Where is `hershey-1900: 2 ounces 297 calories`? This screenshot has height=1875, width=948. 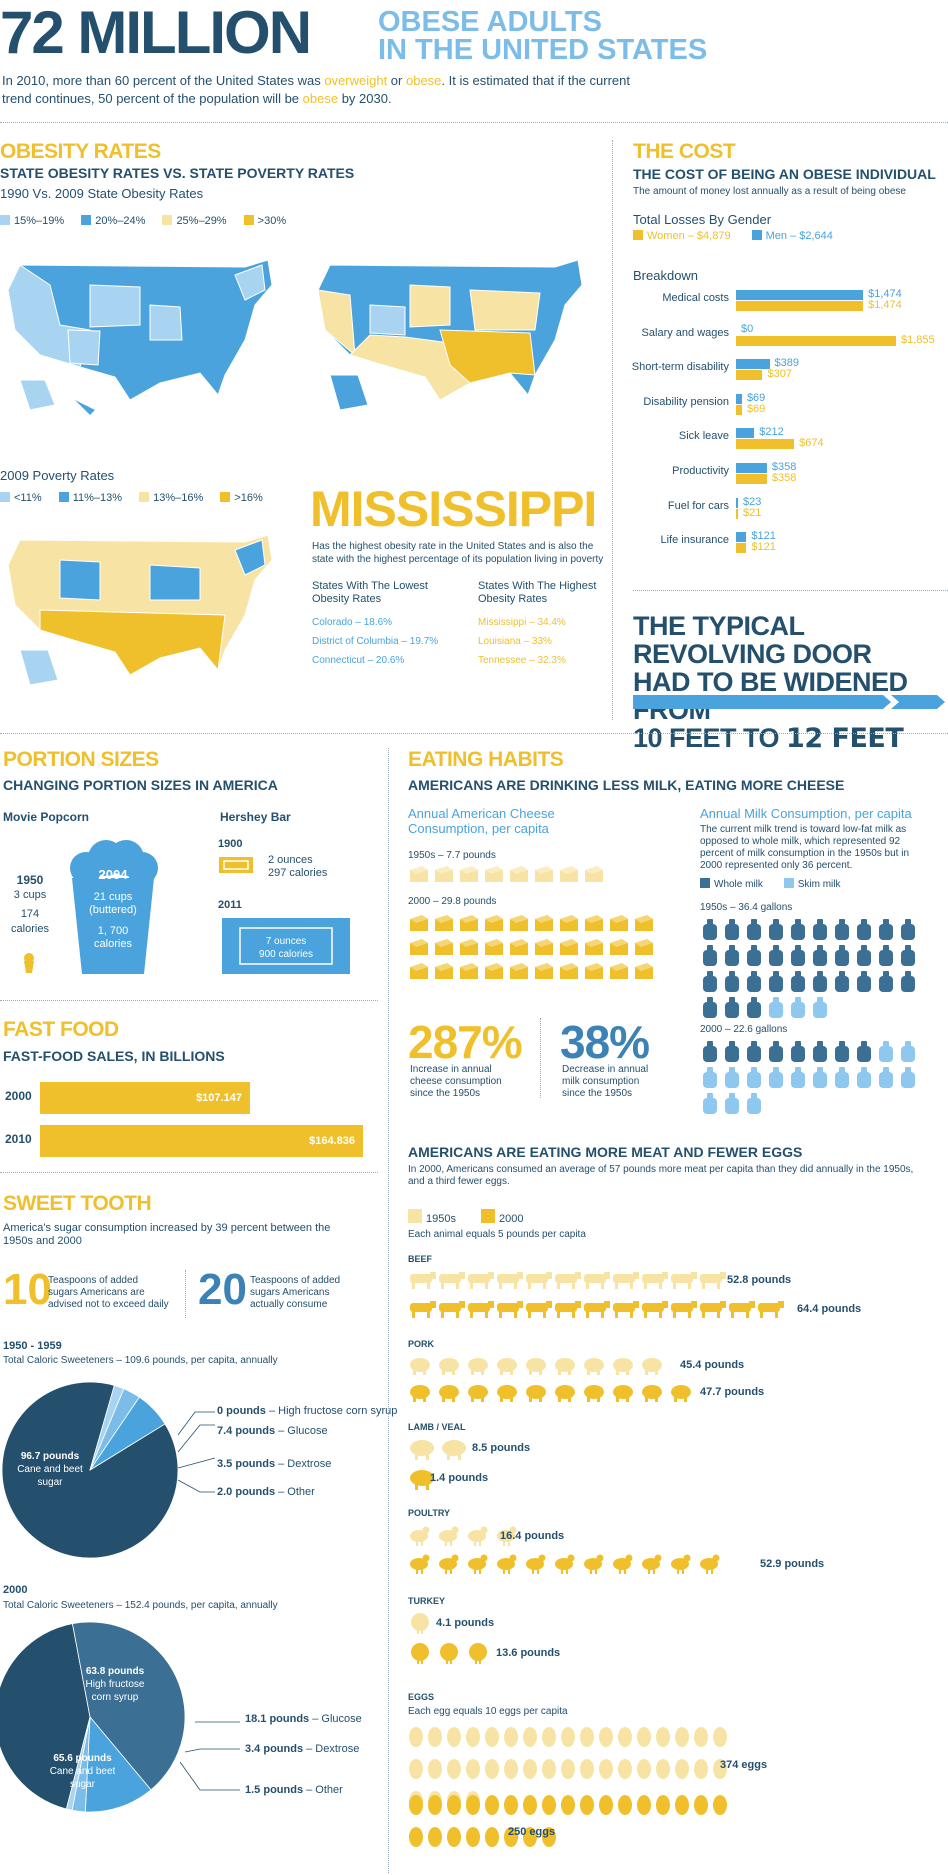 hershey-1900: 2 ounces 297 calories is located at coordinates (297, 867).